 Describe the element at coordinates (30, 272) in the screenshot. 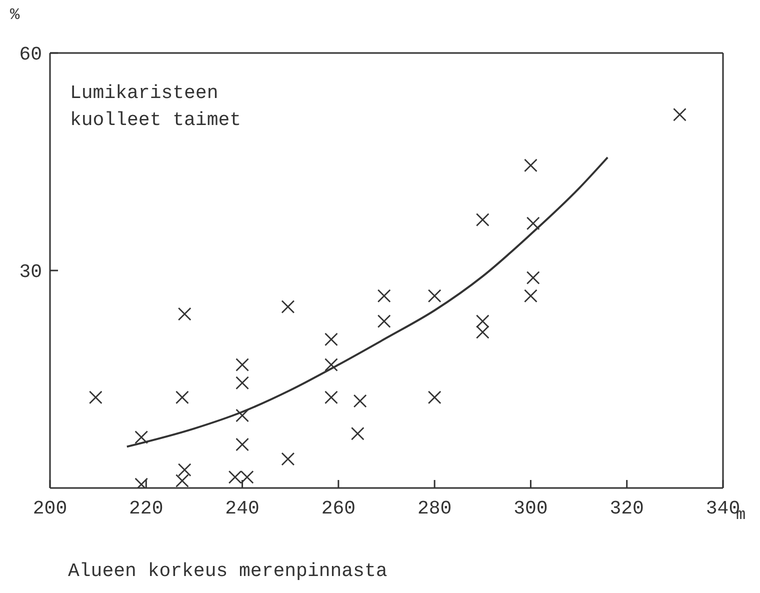

I see `y-tick-label: 30` at that location.